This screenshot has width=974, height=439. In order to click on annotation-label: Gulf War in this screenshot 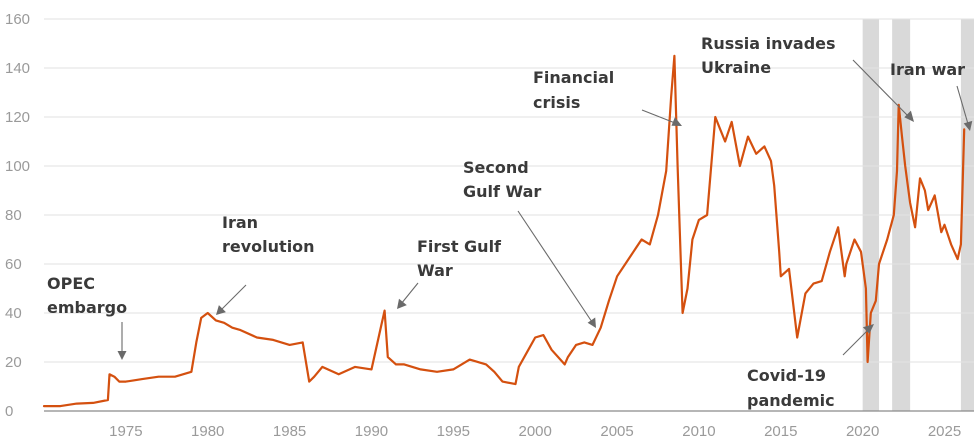, I will do `click(502, 191)`.